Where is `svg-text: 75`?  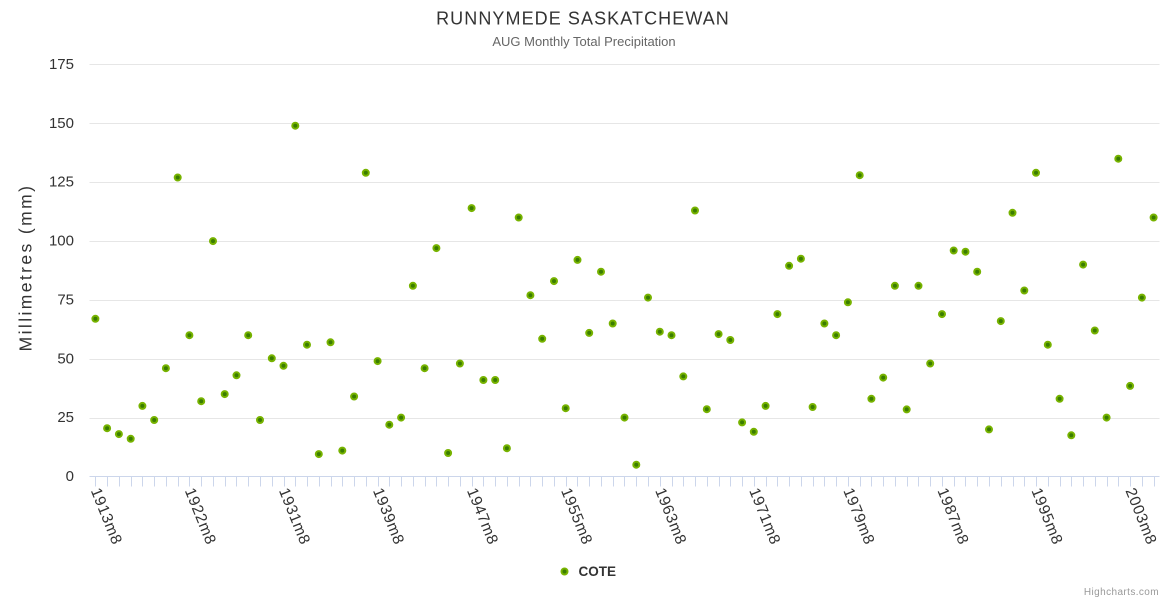
svg-text: 75 is located at coordinates (65, 299).